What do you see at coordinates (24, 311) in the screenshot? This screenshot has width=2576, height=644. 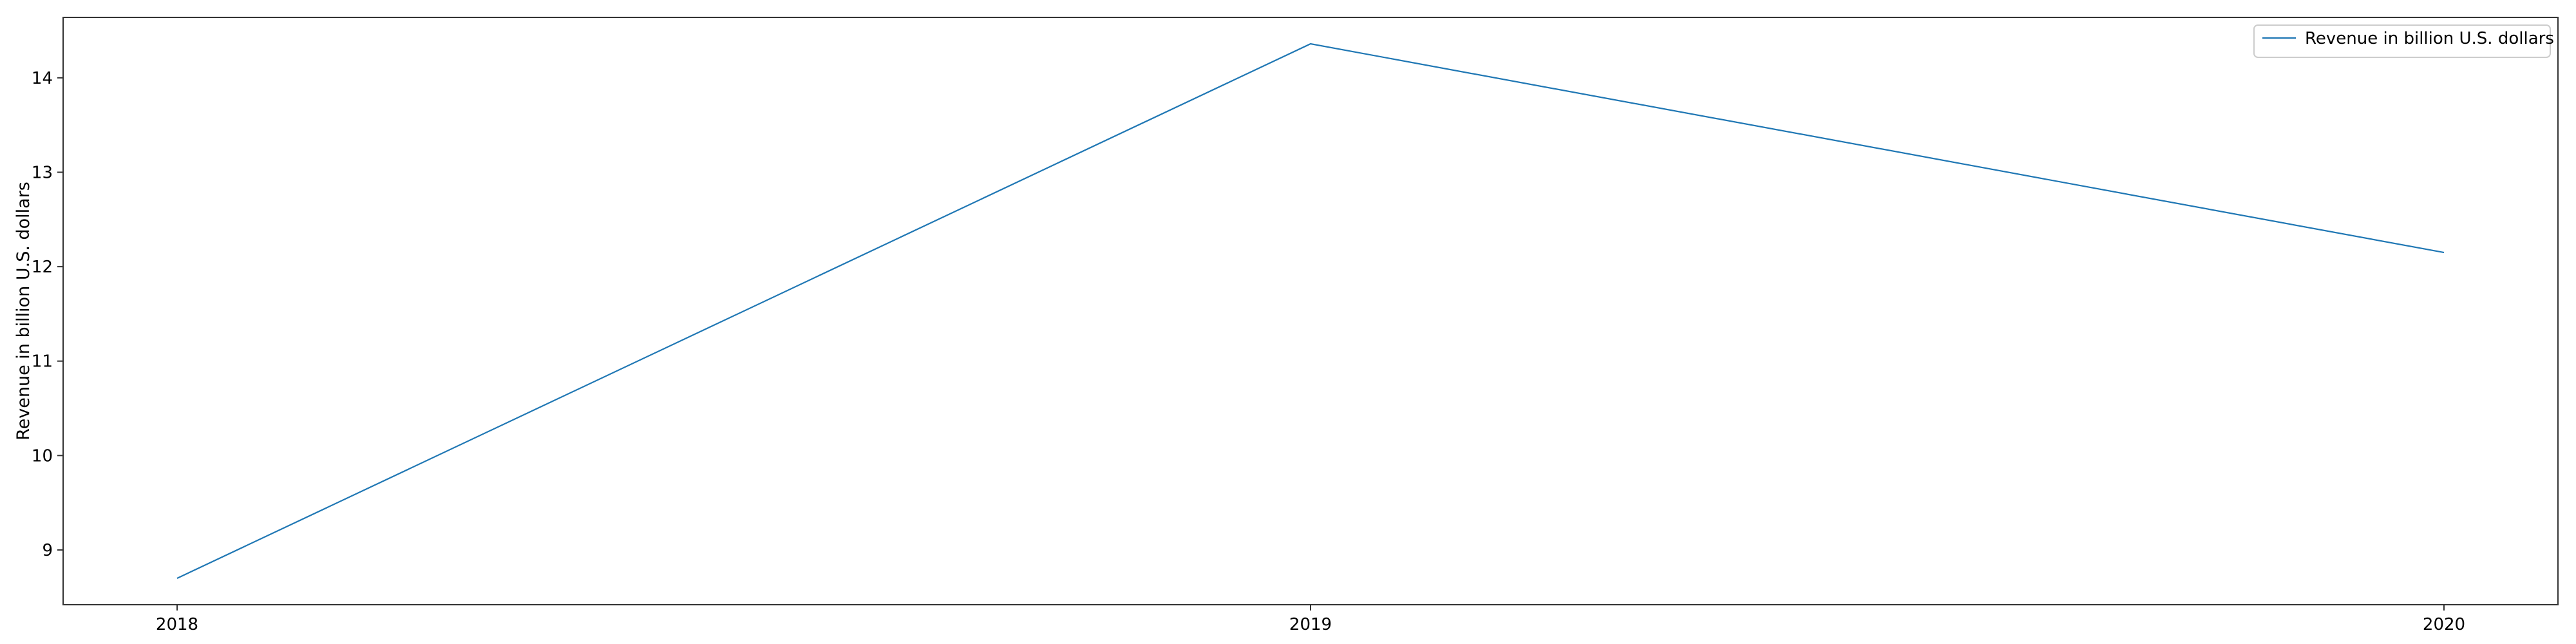 I see `y-axis-title: Revenue in billion U.S. dollars` at bounding box center [24, 311].